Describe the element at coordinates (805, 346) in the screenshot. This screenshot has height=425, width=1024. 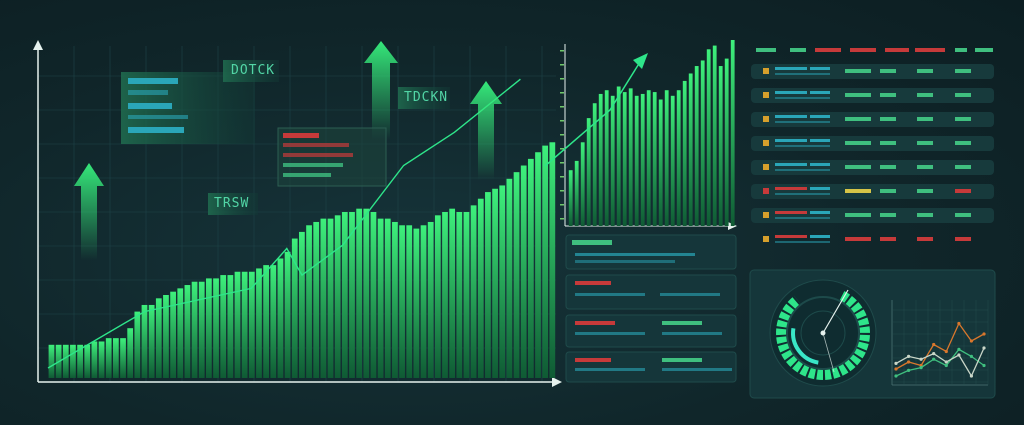
I see `gauge-arc-secondary` at that location.